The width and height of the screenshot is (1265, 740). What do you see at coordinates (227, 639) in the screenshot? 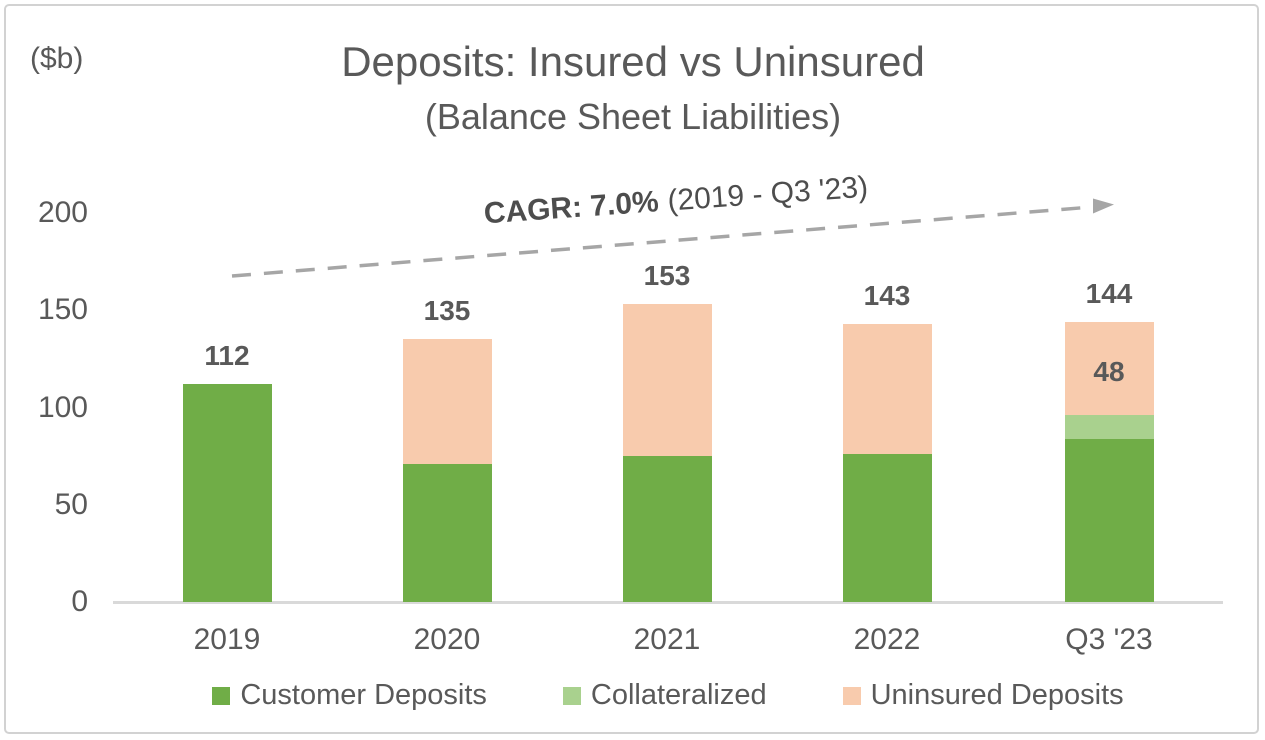
I see `x-axis-tick-label: 2019` at bounding box center [227, 639].